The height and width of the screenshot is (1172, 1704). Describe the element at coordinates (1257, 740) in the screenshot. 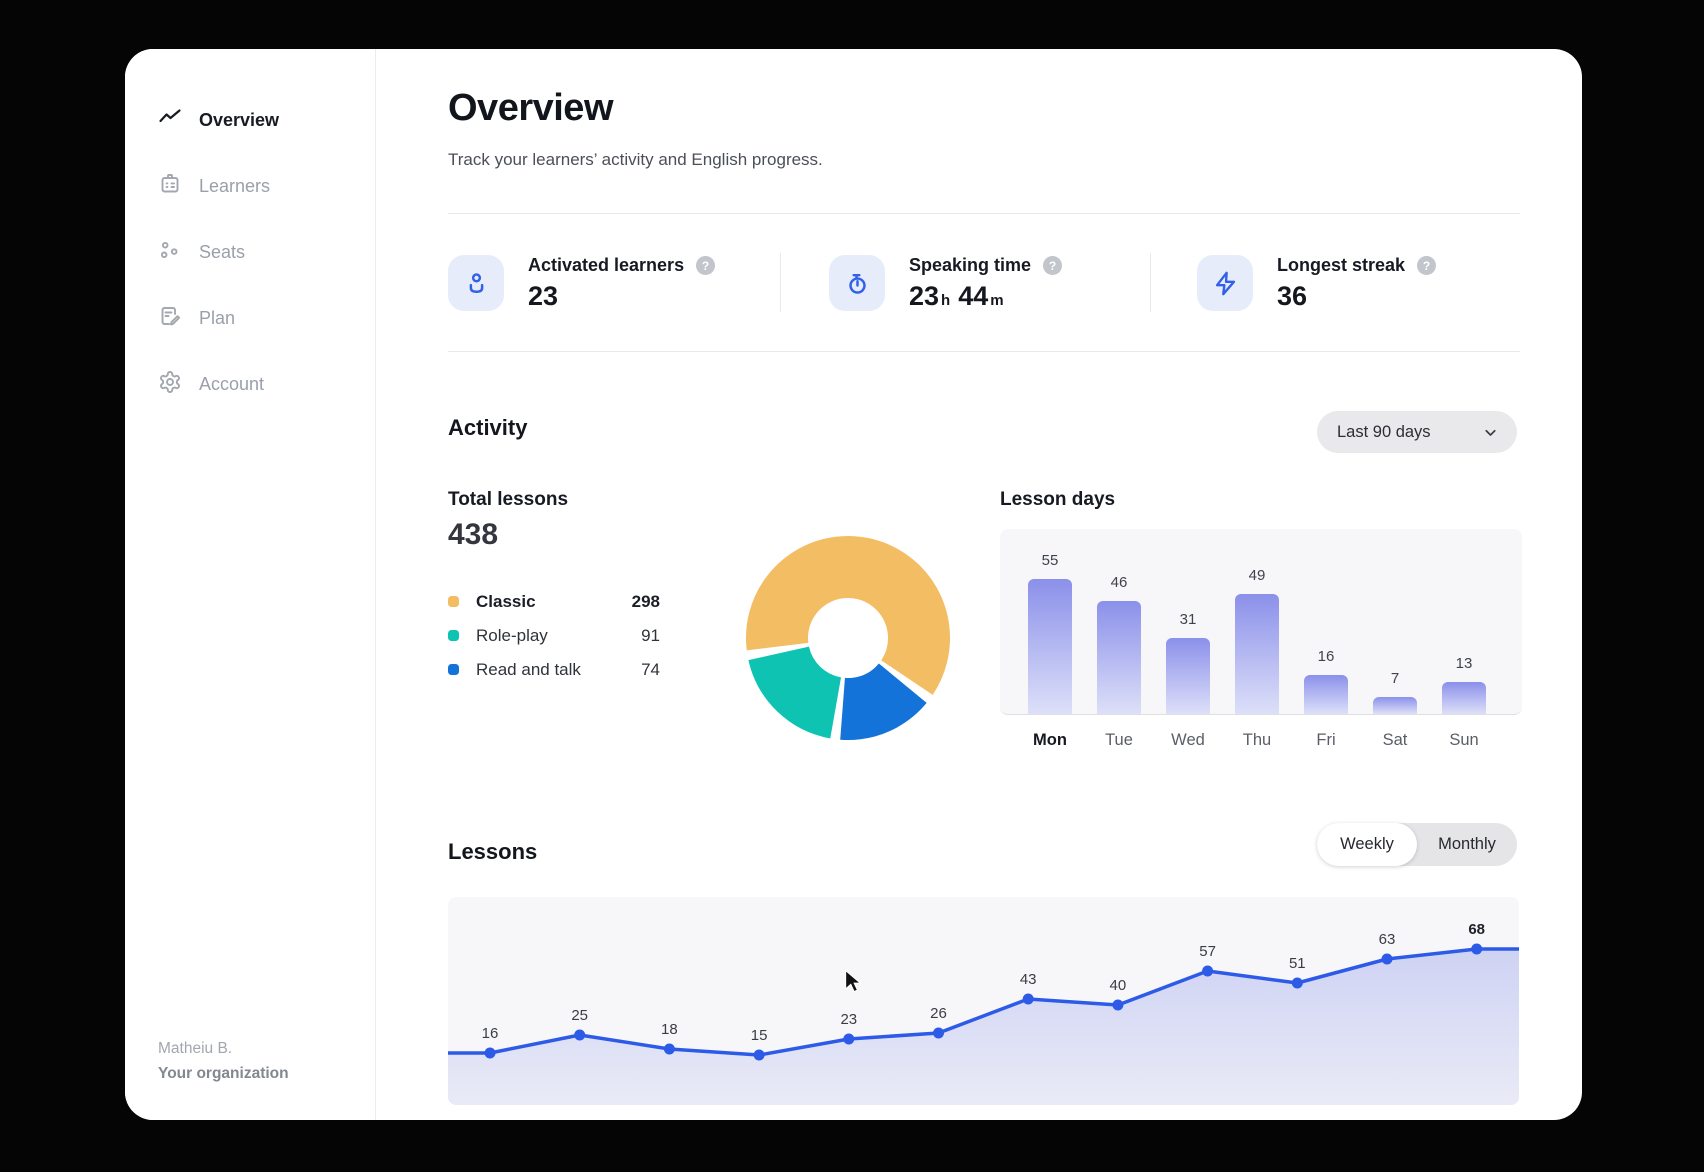

I see `day-label: Thu` at that location.